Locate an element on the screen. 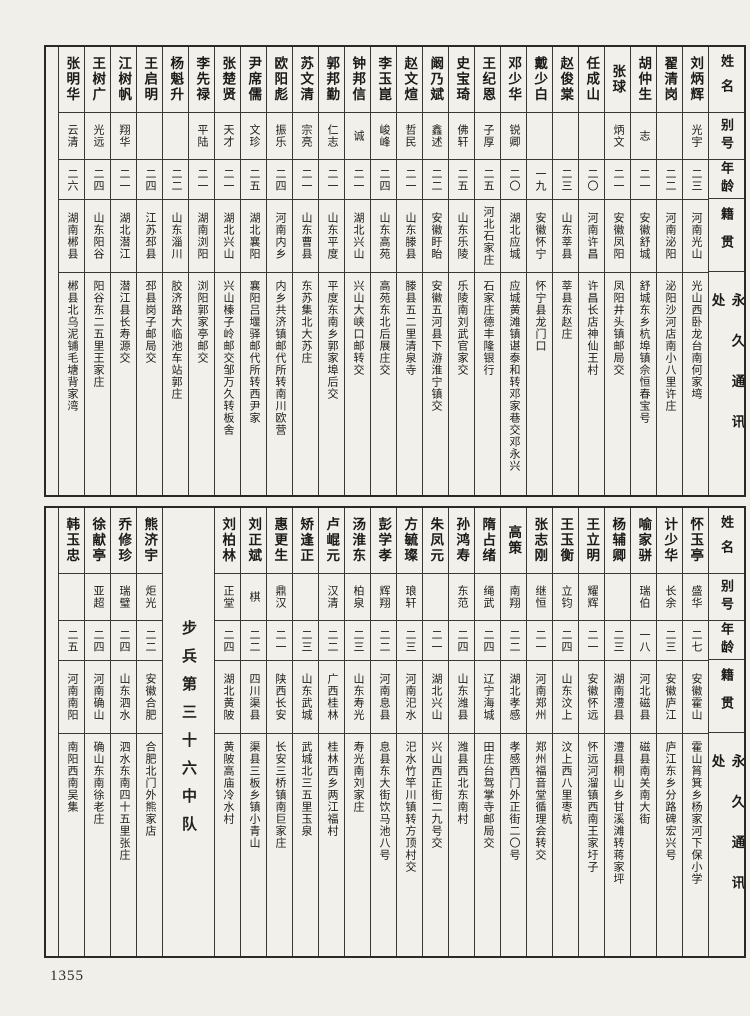 This screenshot has height=1016, width=750. header-age-cell: 年龄 is located at coordinates (726, 180).